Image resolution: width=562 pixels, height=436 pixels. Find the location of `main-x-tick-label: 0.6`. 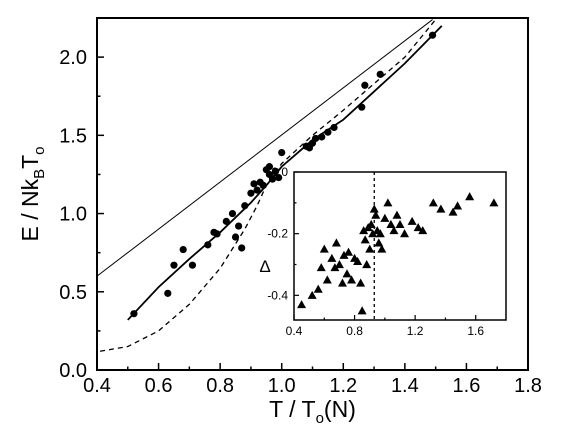

main-x-tick-label: 0.6 is located at coordinates (159, 386).